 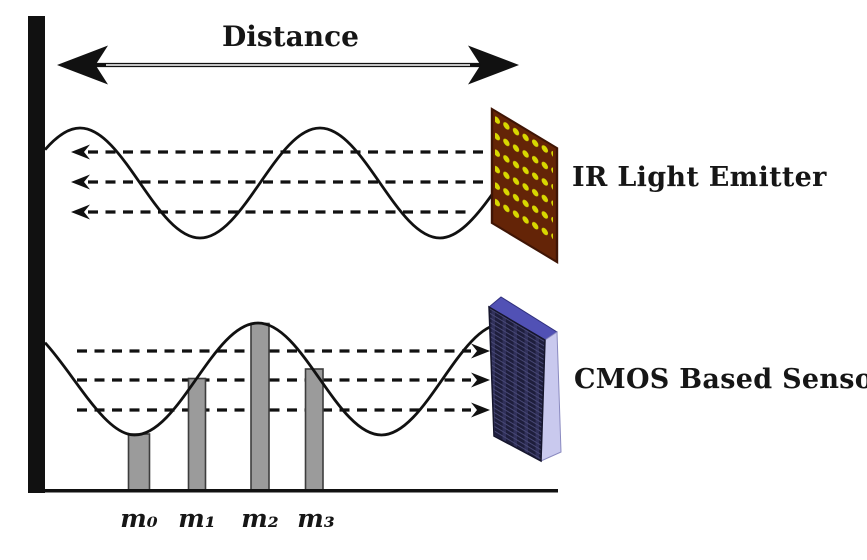 I want to click on received-ray-arrows, so click(x=283, y=380).